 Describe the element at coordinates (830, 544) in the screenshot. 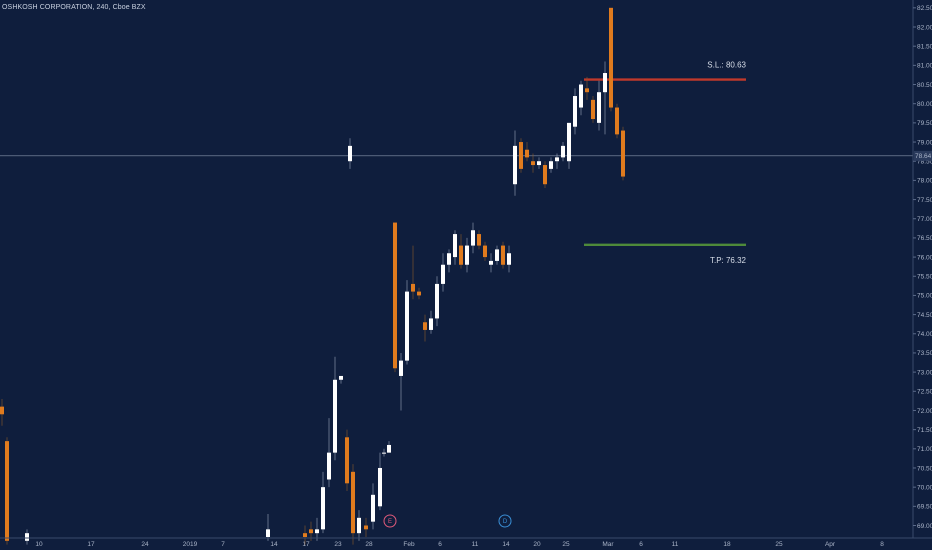

I see `x-tick-label: Apr` at that location.